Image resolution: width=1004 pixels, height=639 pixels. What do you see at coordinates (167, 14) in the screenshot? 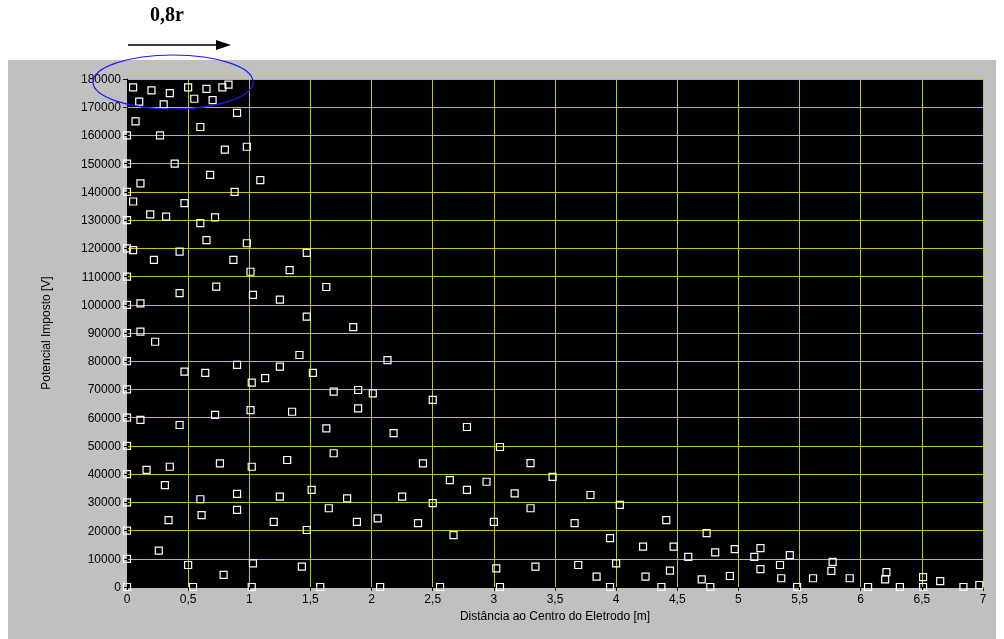
I see `text: 0,8r` at bounding box center [167, 14].